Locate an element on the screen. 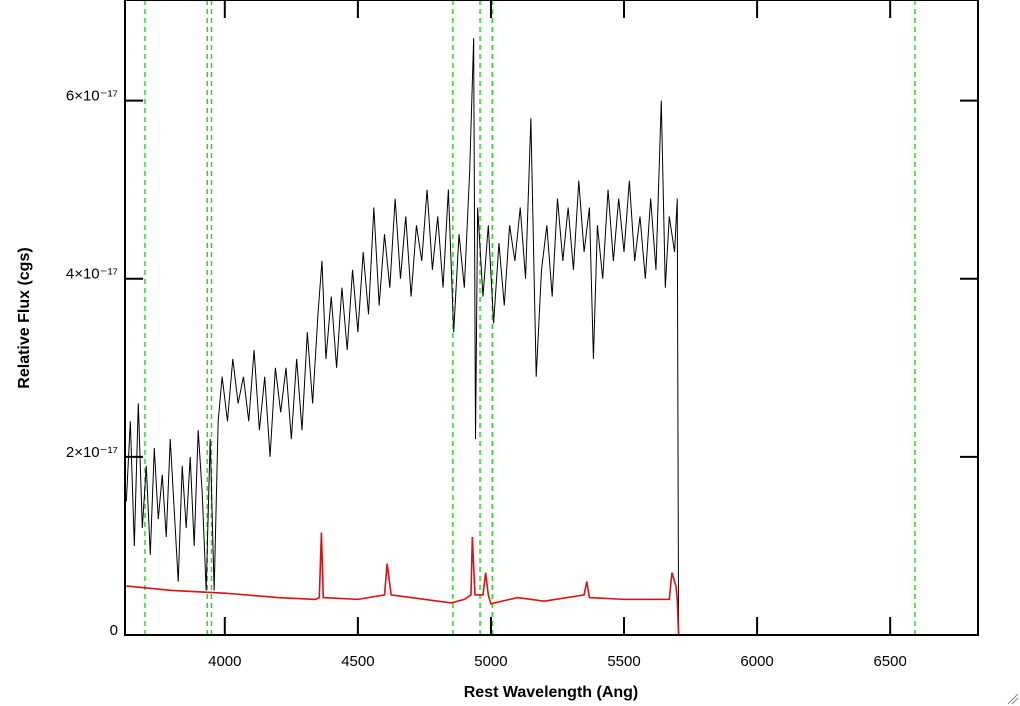 The height and width of the screenshot is (706, 1020). x-tick-label: 5500 is located at coordinates (623, 661).